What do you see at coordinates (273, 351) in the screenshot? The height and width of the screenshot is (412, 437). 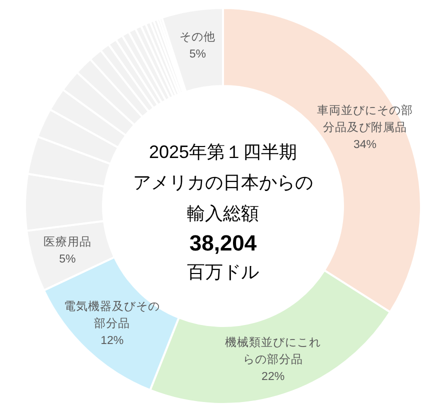 I see `slice-label: 機械類並びにこれらの部分品` at bounding box center [273, 351].